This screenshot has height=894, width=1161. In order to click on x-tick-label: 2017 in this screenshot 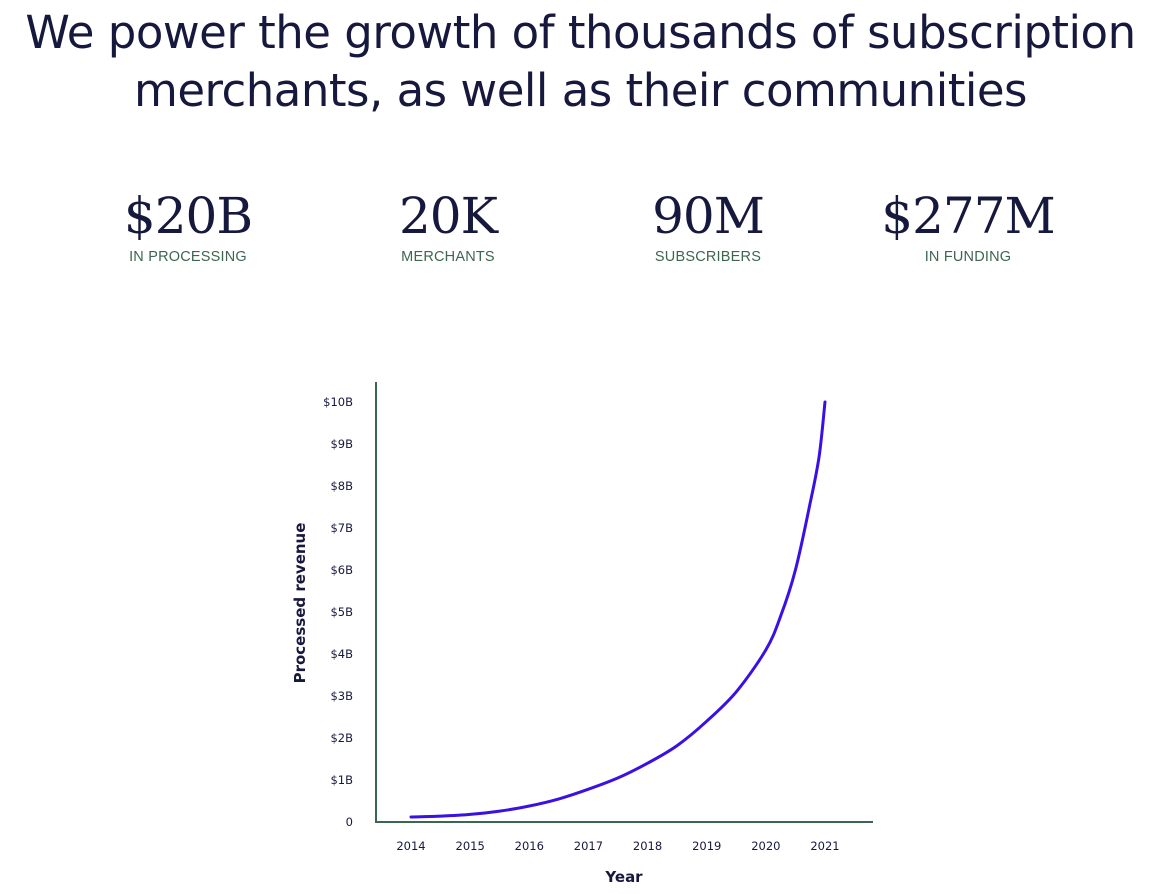, I will do `click(588, 846)`.